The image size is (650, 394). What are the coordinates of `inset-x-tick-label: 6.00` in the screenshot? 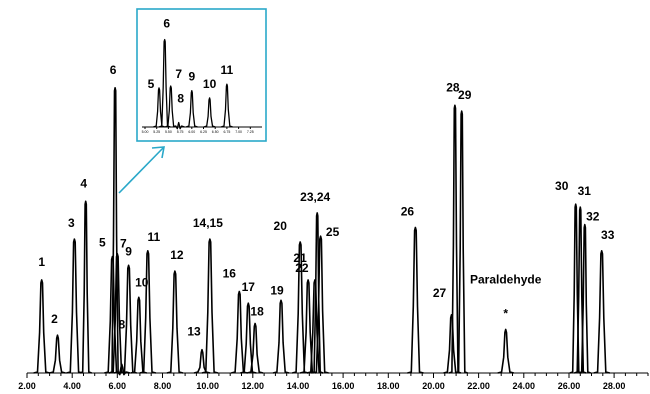 It's located at (191, 132).